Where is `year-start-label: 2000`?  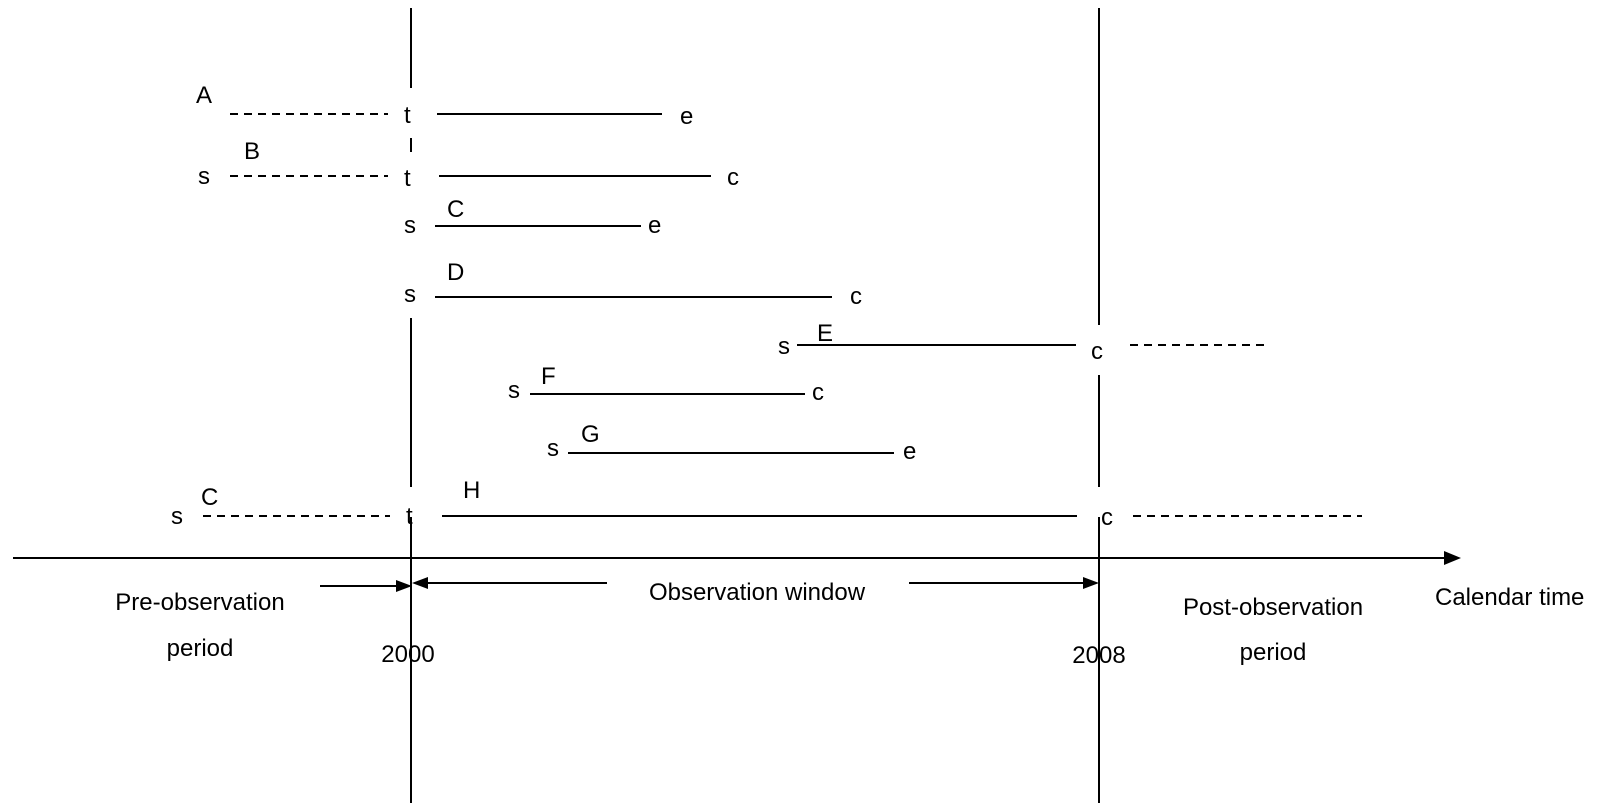
year-start-label: 2000 is located at coordinates (407, 654).